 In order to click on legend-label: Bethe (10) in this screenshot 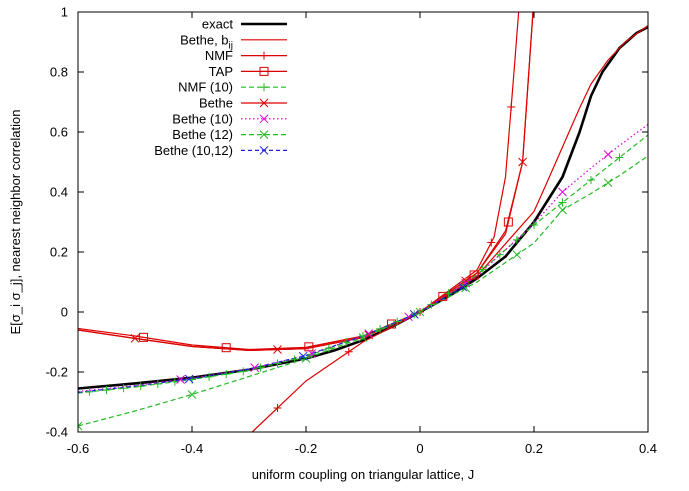, I will do `click(202, 118)`.